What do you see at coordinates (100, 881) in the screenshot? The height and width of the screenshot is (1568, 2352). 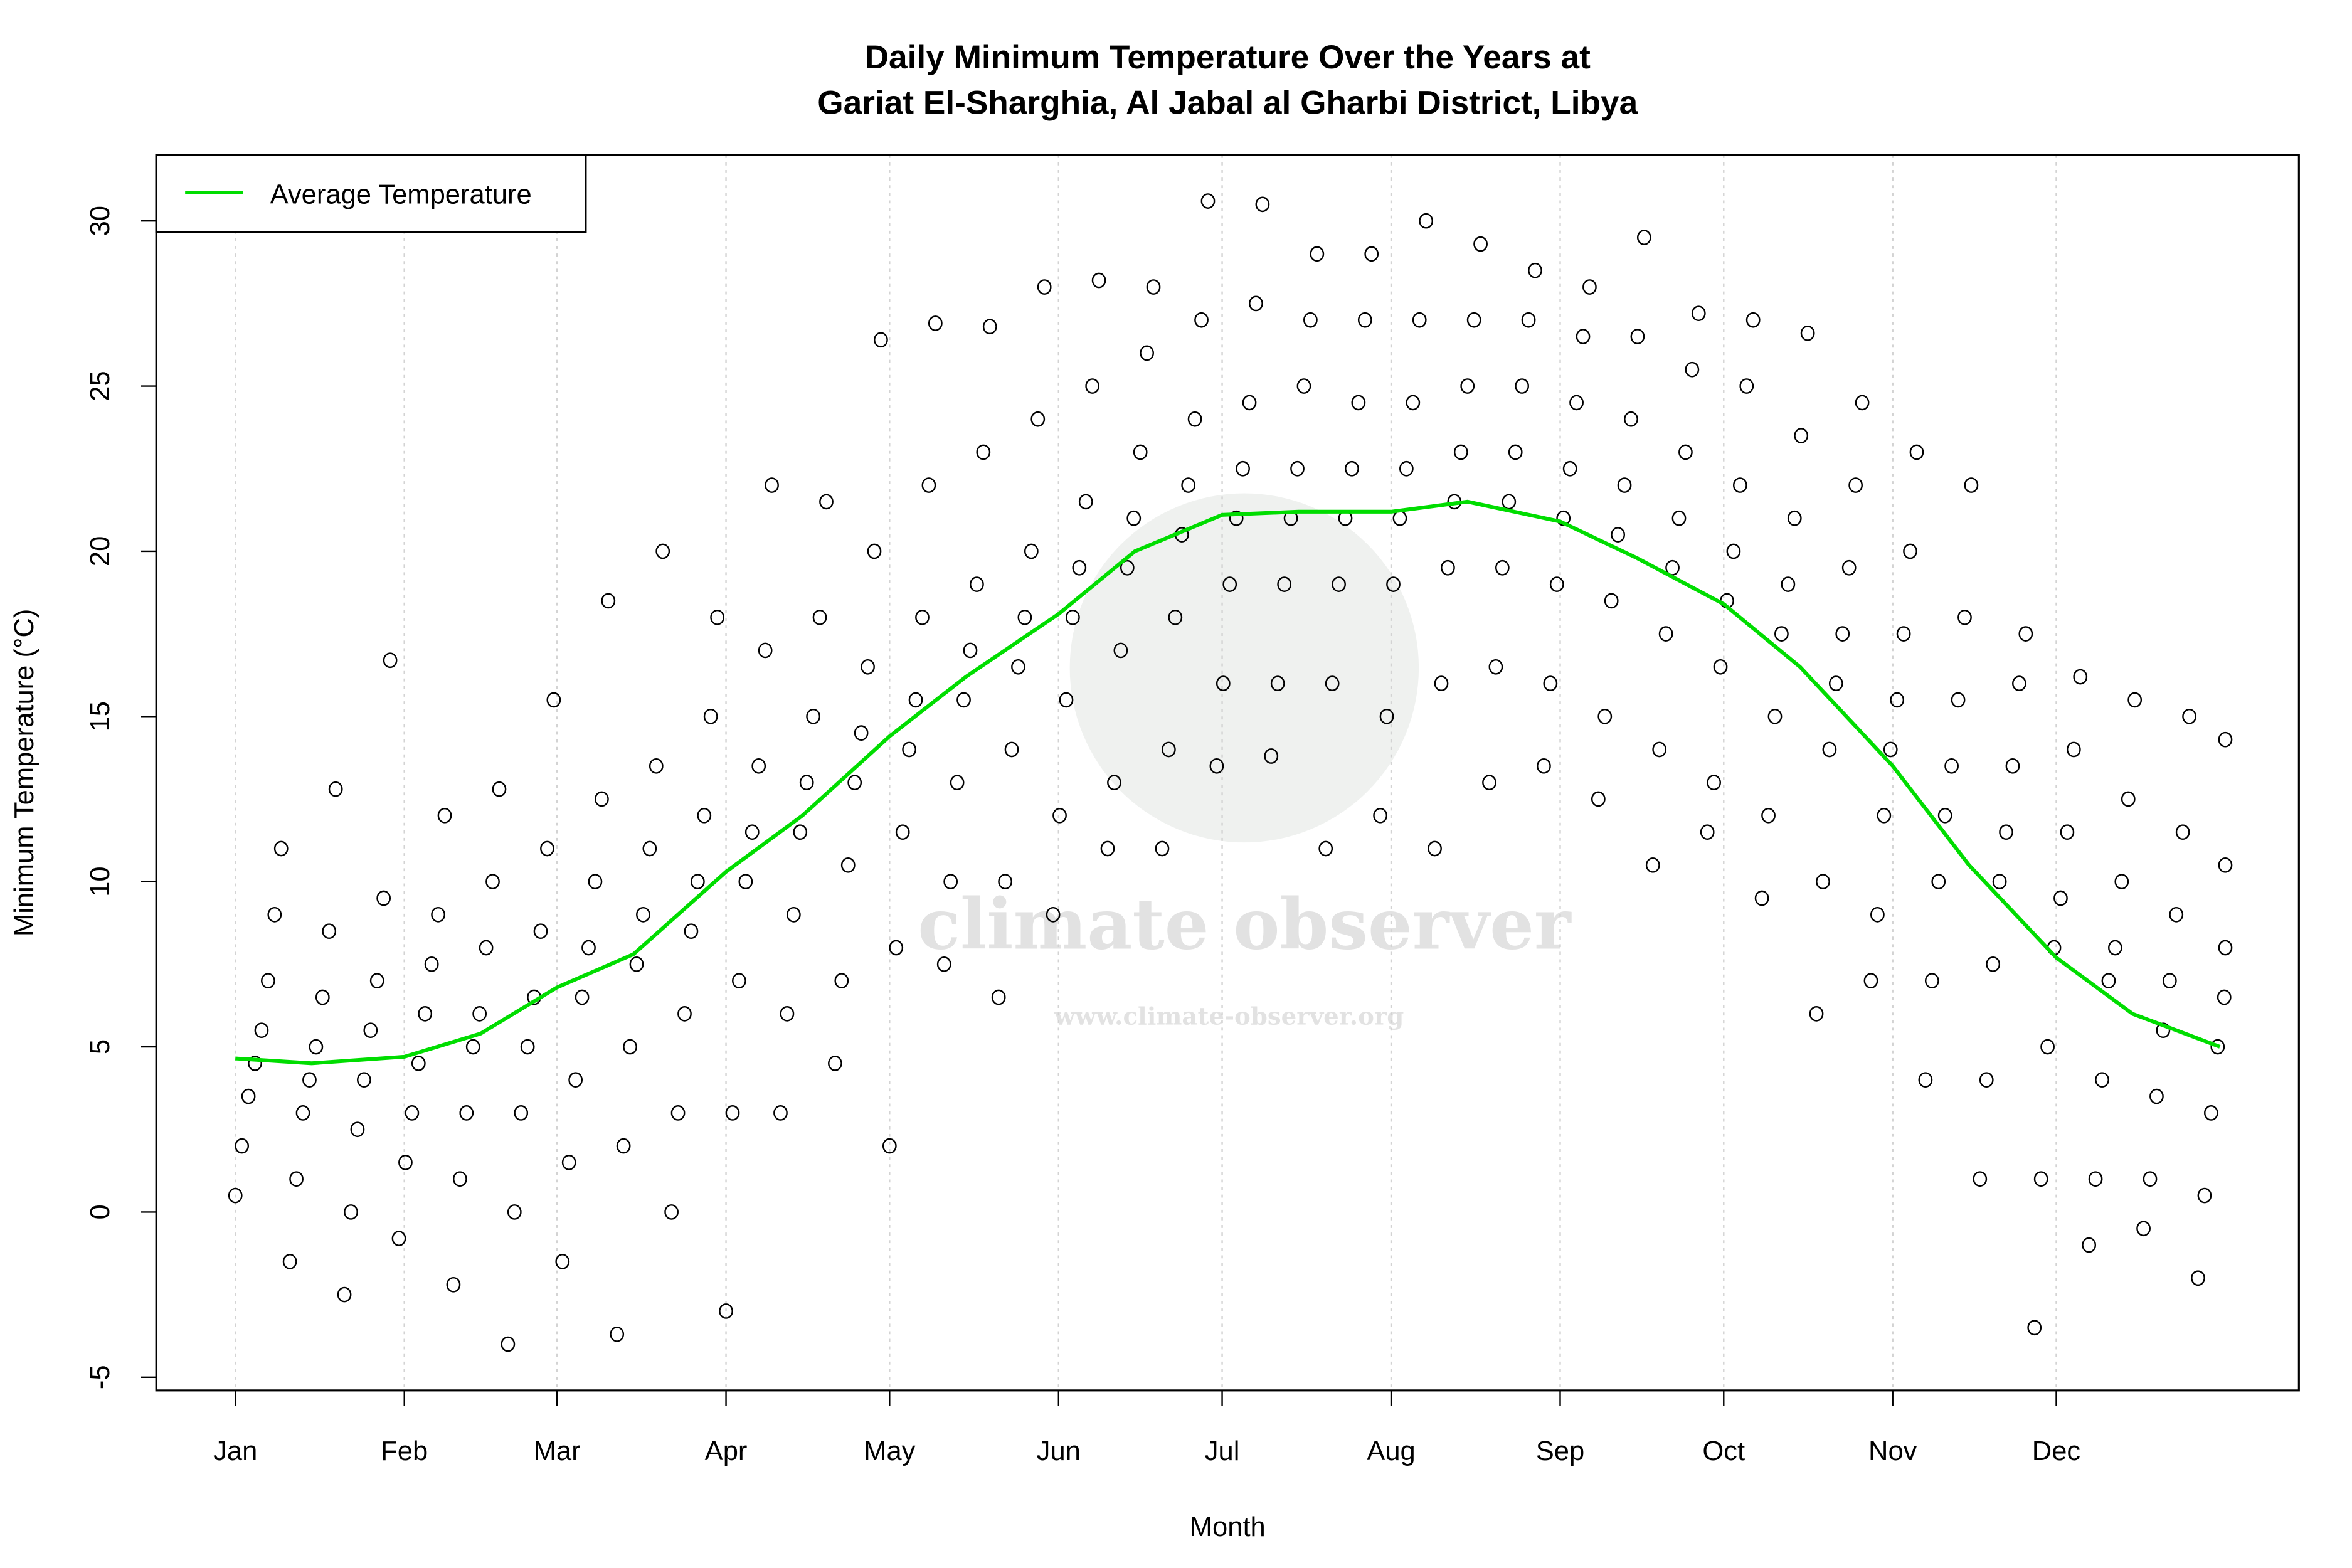 I see `y-tick-label: 10` at bounding box center [100, 881].